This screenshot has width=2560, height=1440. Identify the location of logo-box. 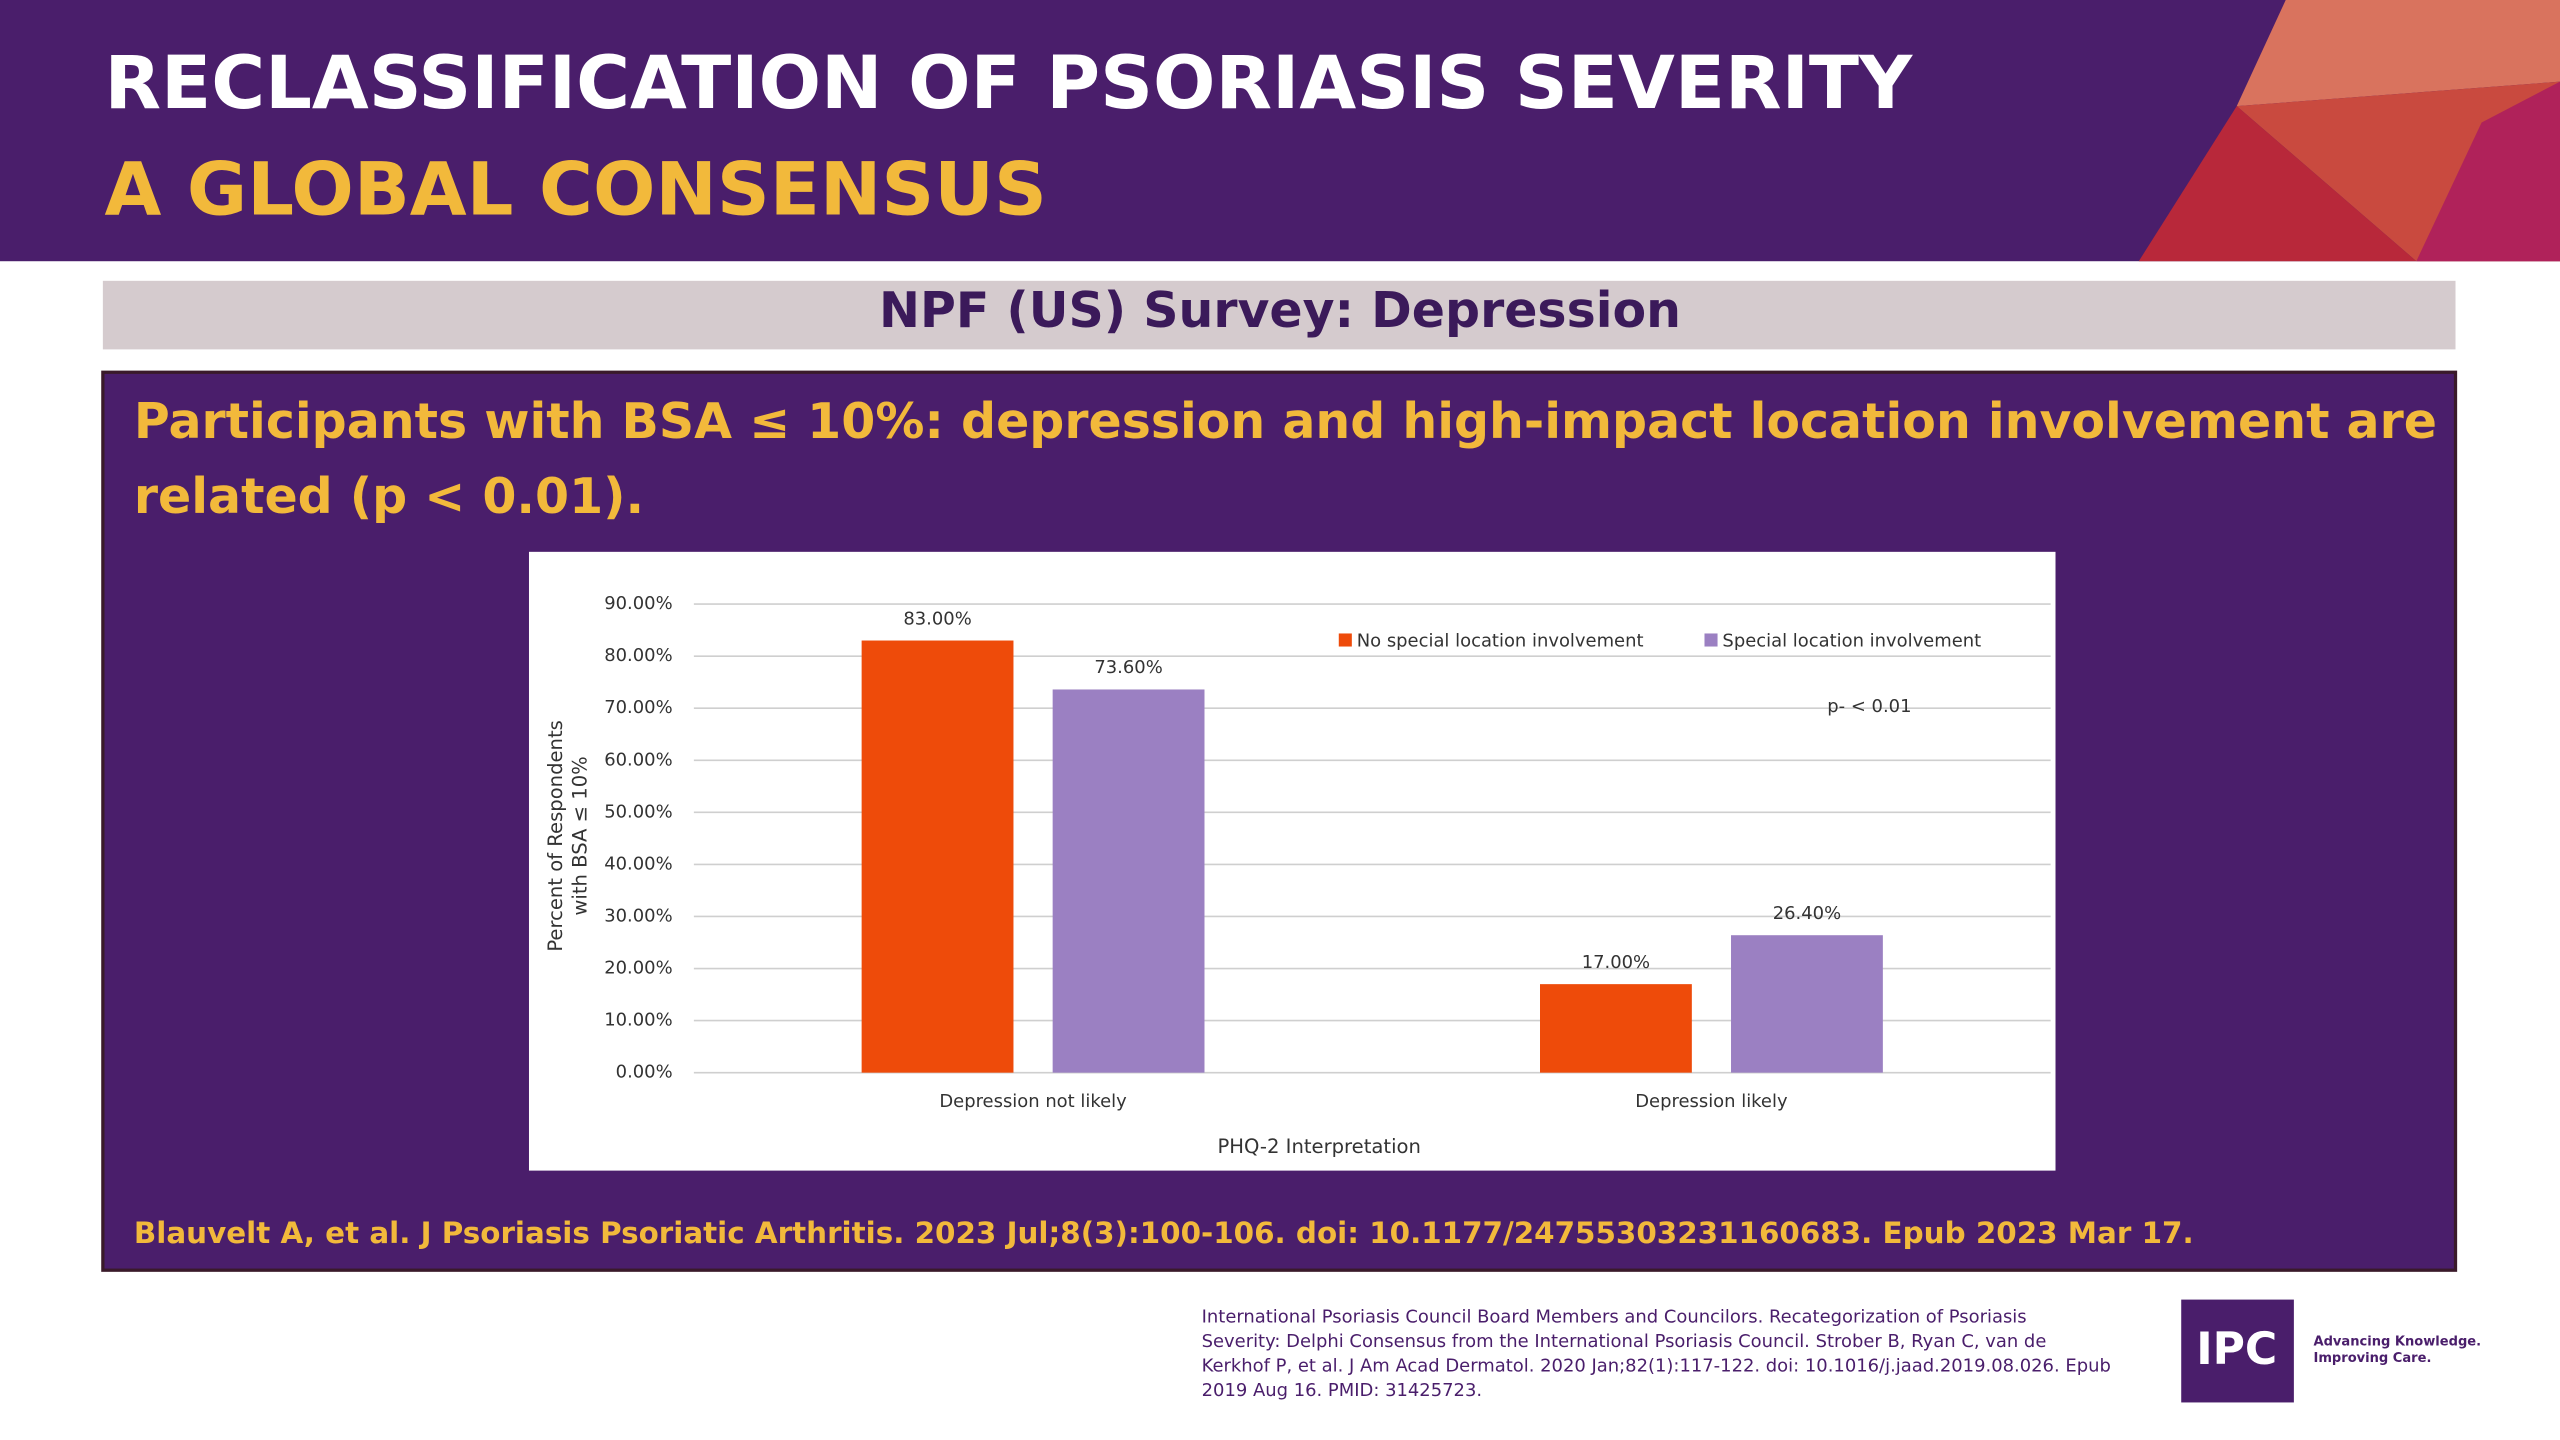
(2237, 1351).